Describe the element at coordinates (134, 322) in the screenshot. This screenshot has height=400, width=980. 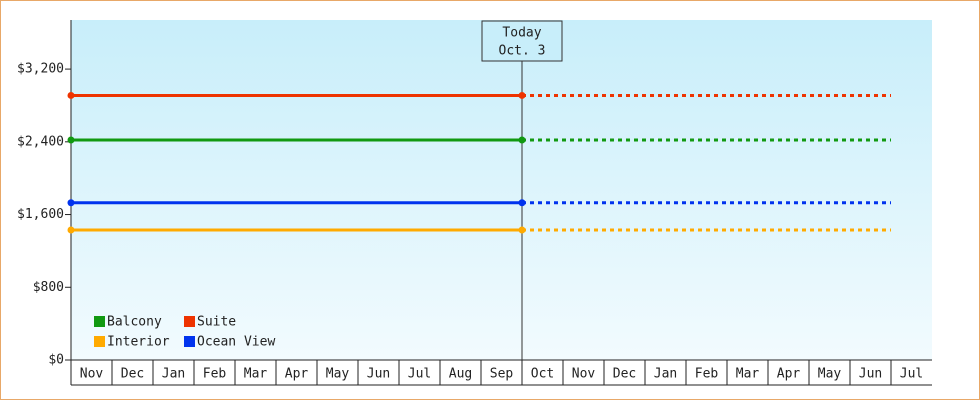
I see `legend-label: Balcony` at that location.